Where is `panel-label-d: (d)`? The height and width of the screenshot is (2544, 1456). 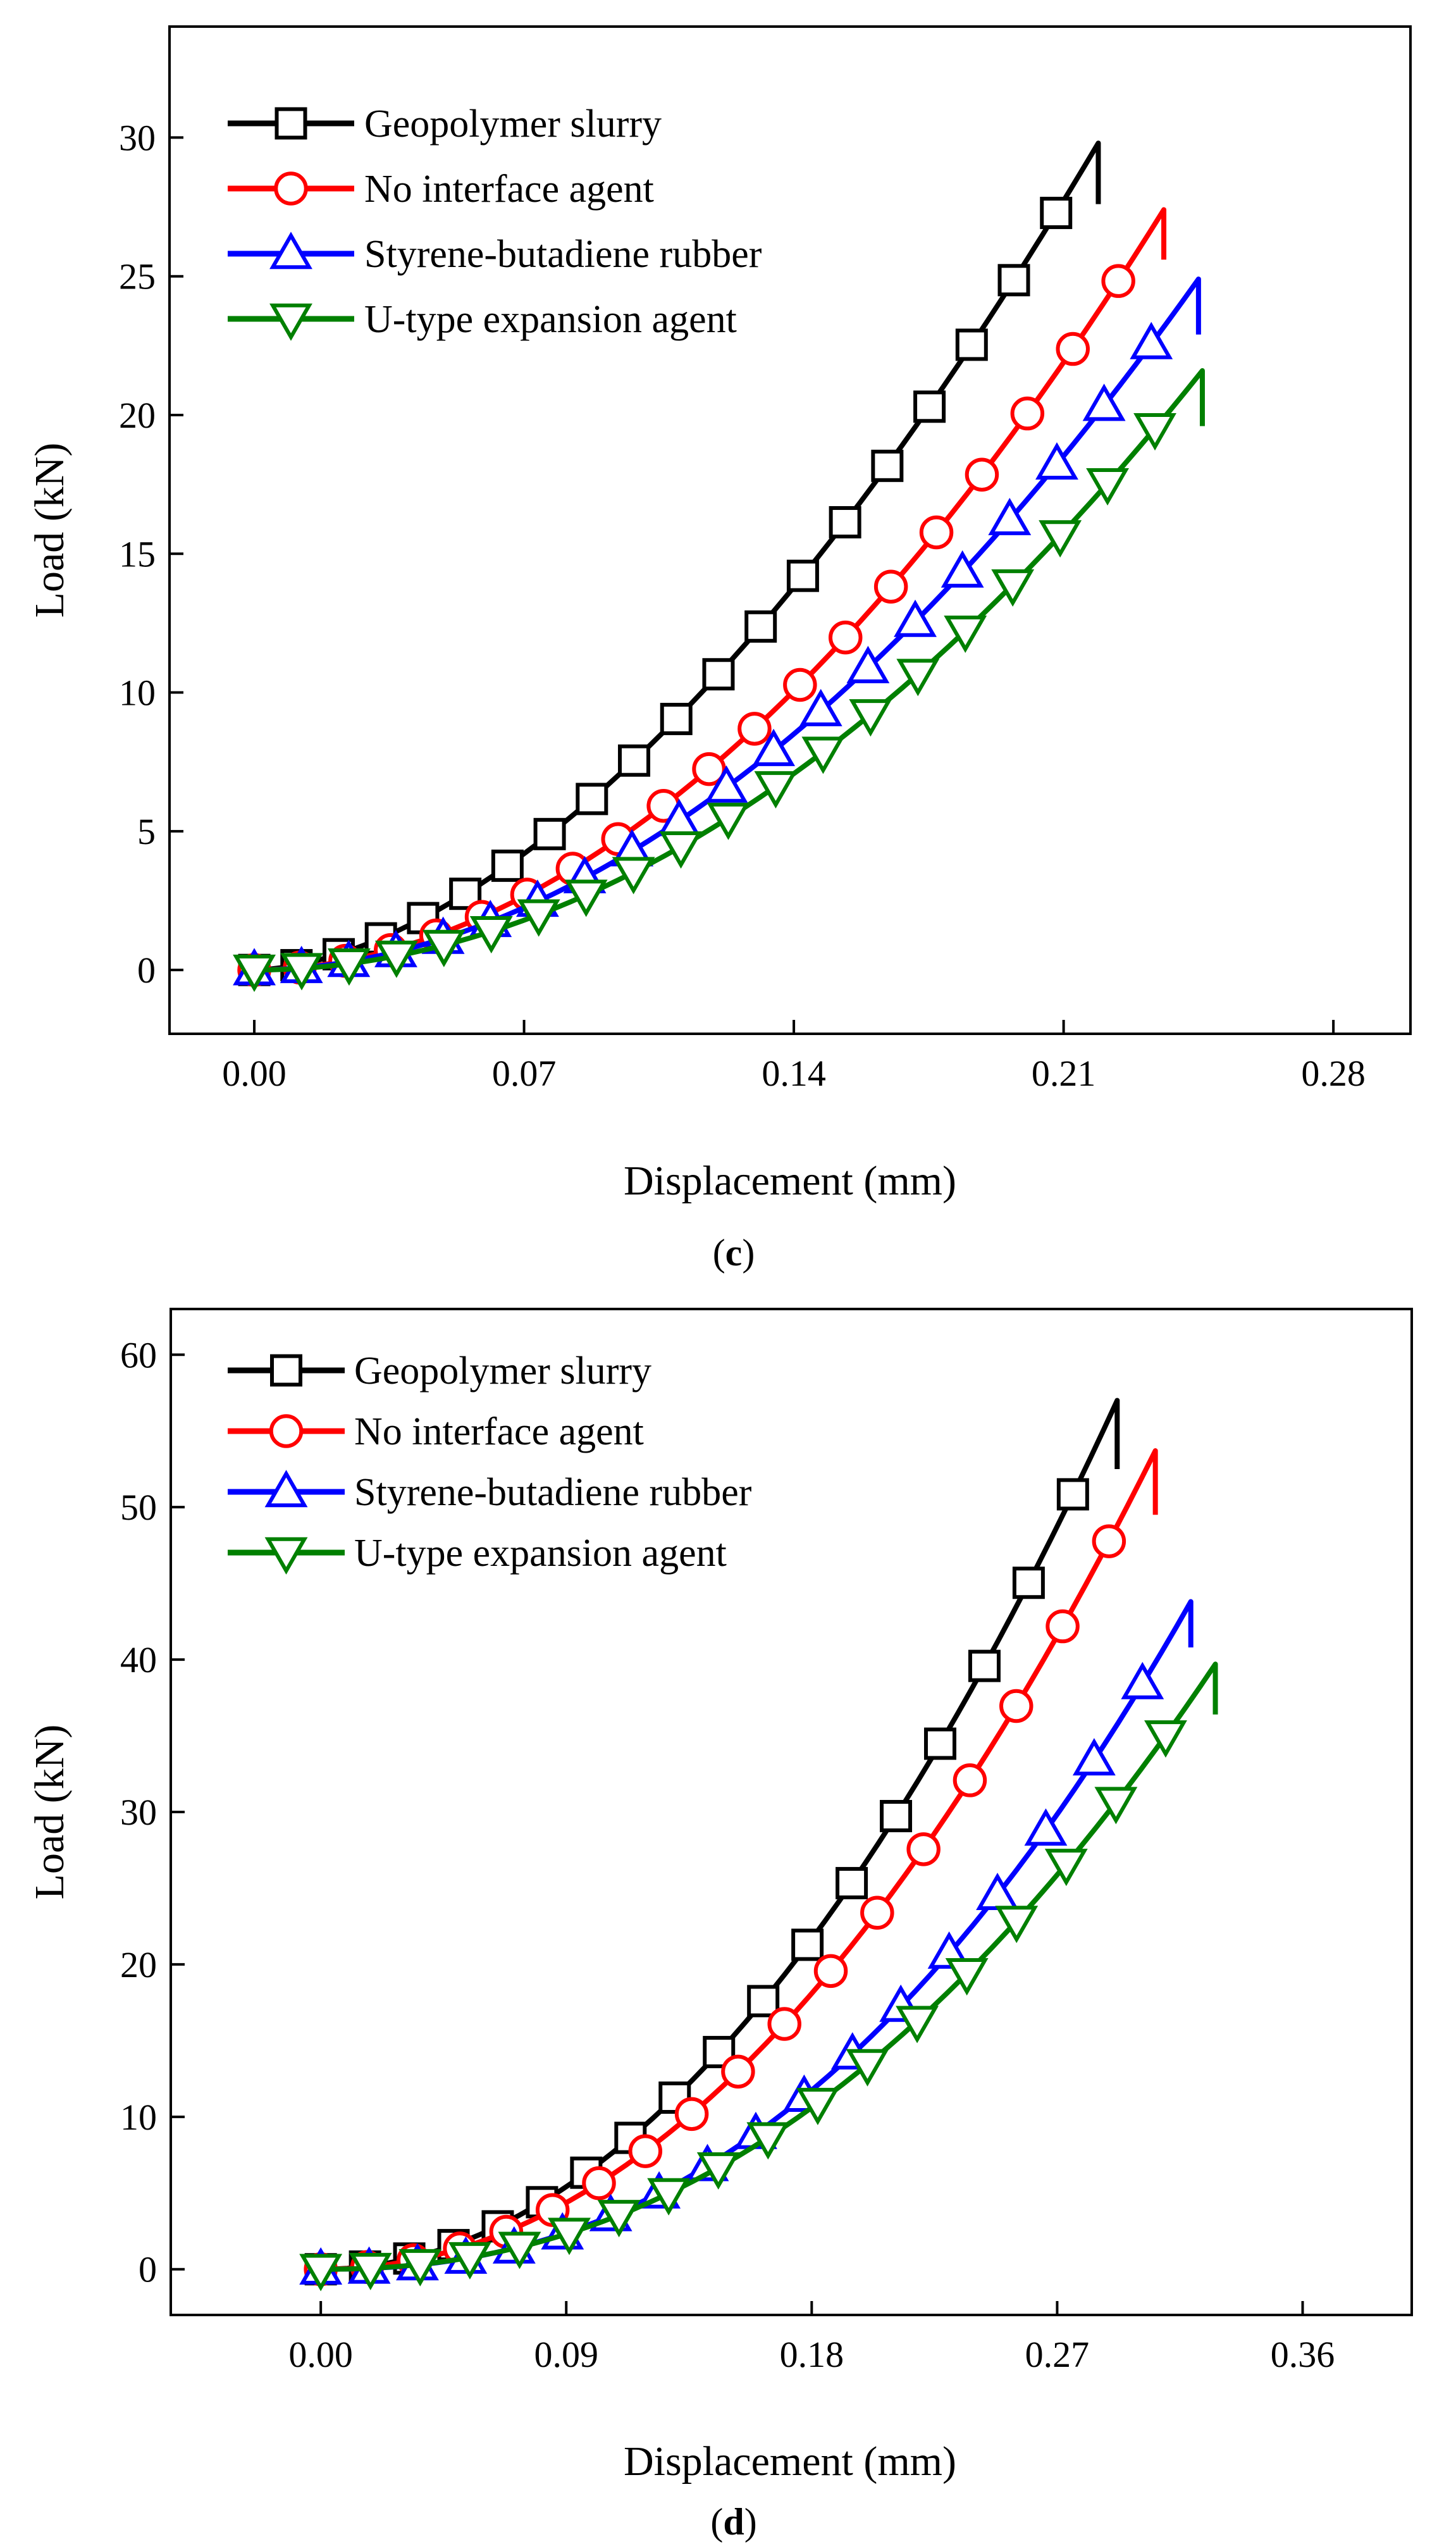 panel-label-d: (d) is located at coordinates (733, 2522).